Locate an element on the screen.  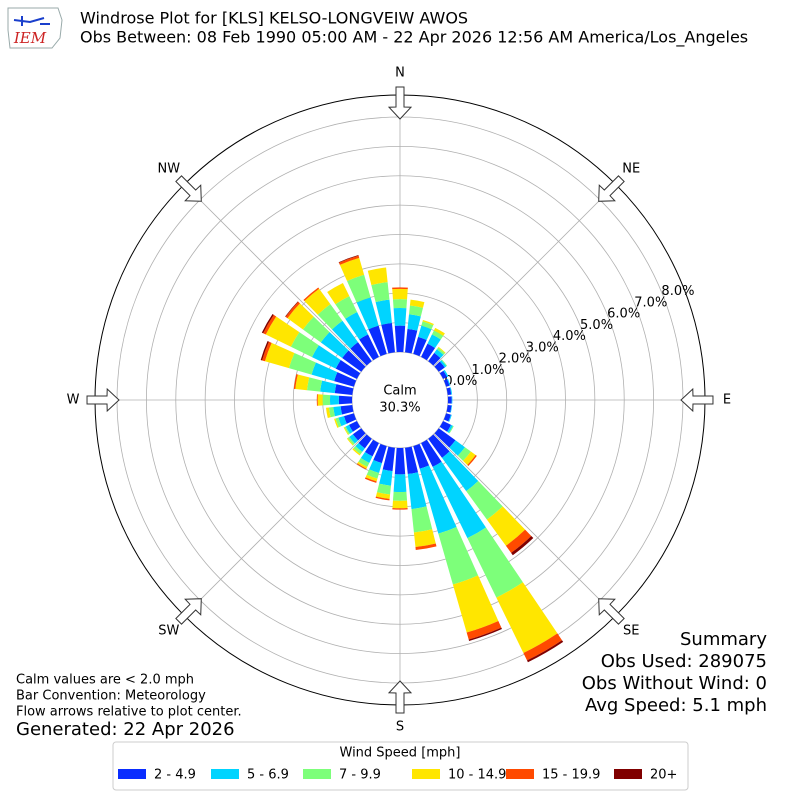
generated: Generated: 22 Apr 2026 is located at coordinates (125, 729).